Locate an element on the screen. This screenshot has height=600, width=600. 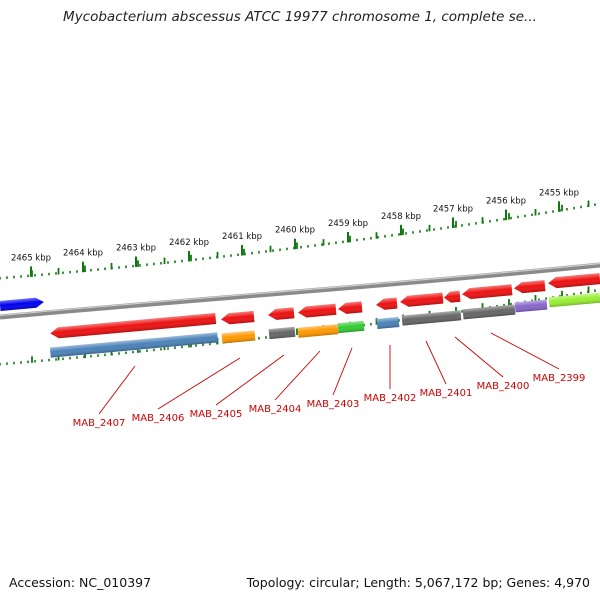
gene-mab-2407-shading is located at coordinates (133, 326).